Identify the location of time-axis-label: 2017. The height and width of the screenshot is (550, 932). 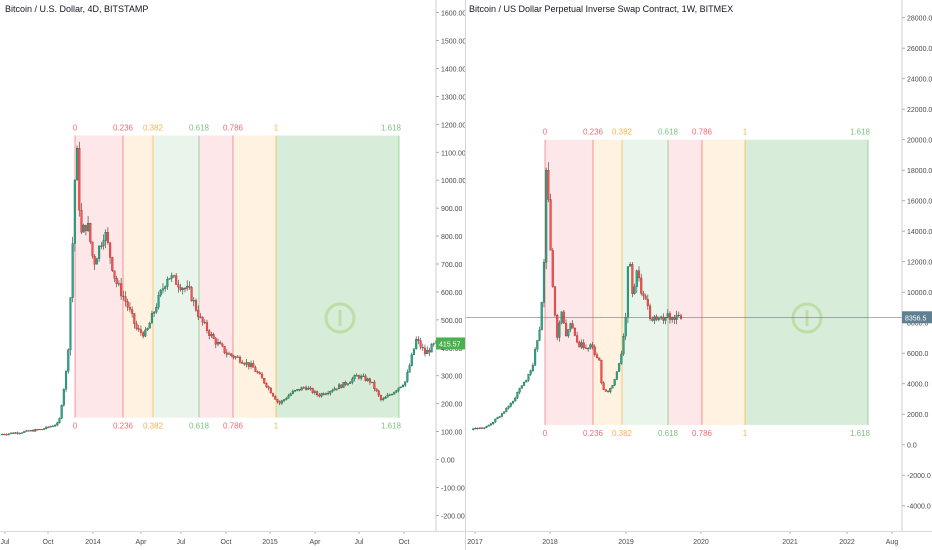
(475, 542).